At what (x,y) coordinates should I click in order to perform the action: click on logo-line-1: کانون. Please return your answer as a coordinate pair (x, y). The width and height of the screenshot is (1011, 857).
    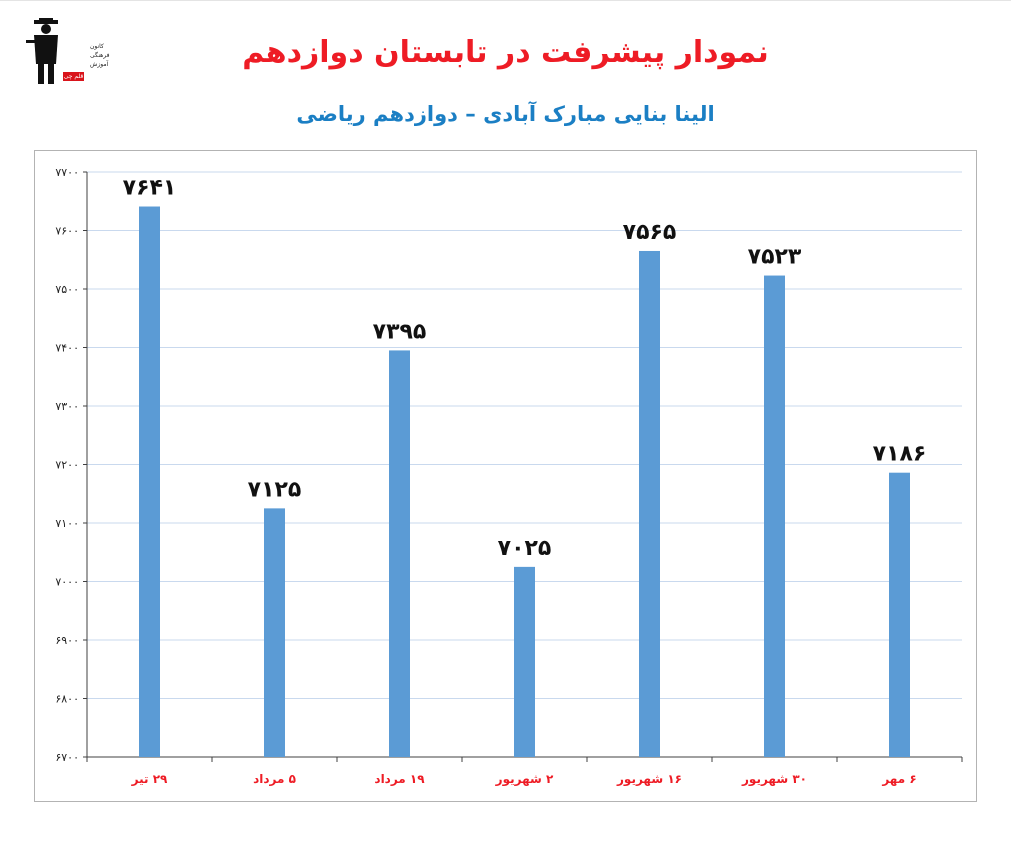
    Looking at the image, I should click on (97, 46).